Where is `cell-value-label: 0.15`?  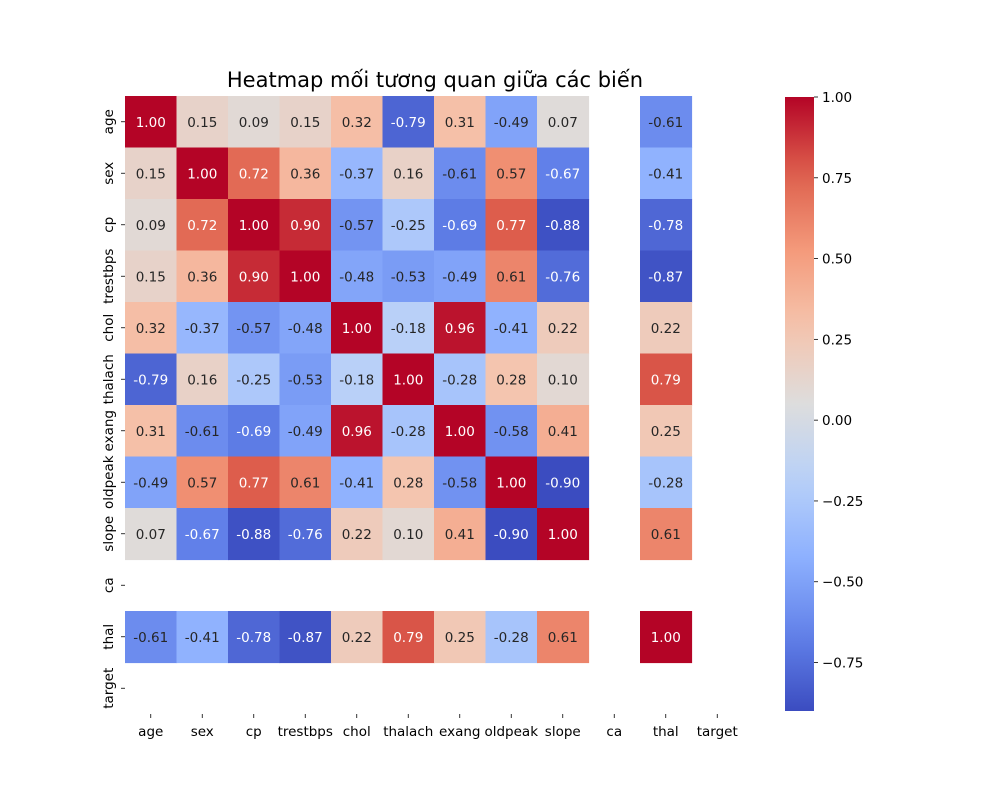 cell-value-label: 0.15 is located at coordinates (202, 123).